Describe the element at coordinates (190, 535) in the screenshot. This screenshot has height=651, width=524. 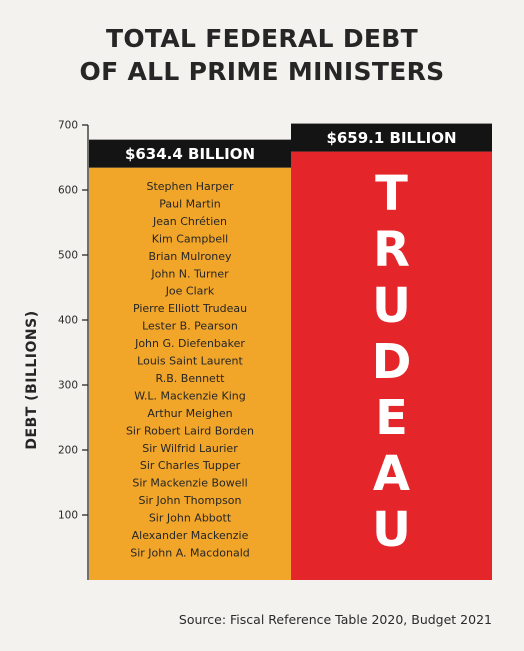
I see `prime-minister-name: Alexander Mackenzie` at that location.